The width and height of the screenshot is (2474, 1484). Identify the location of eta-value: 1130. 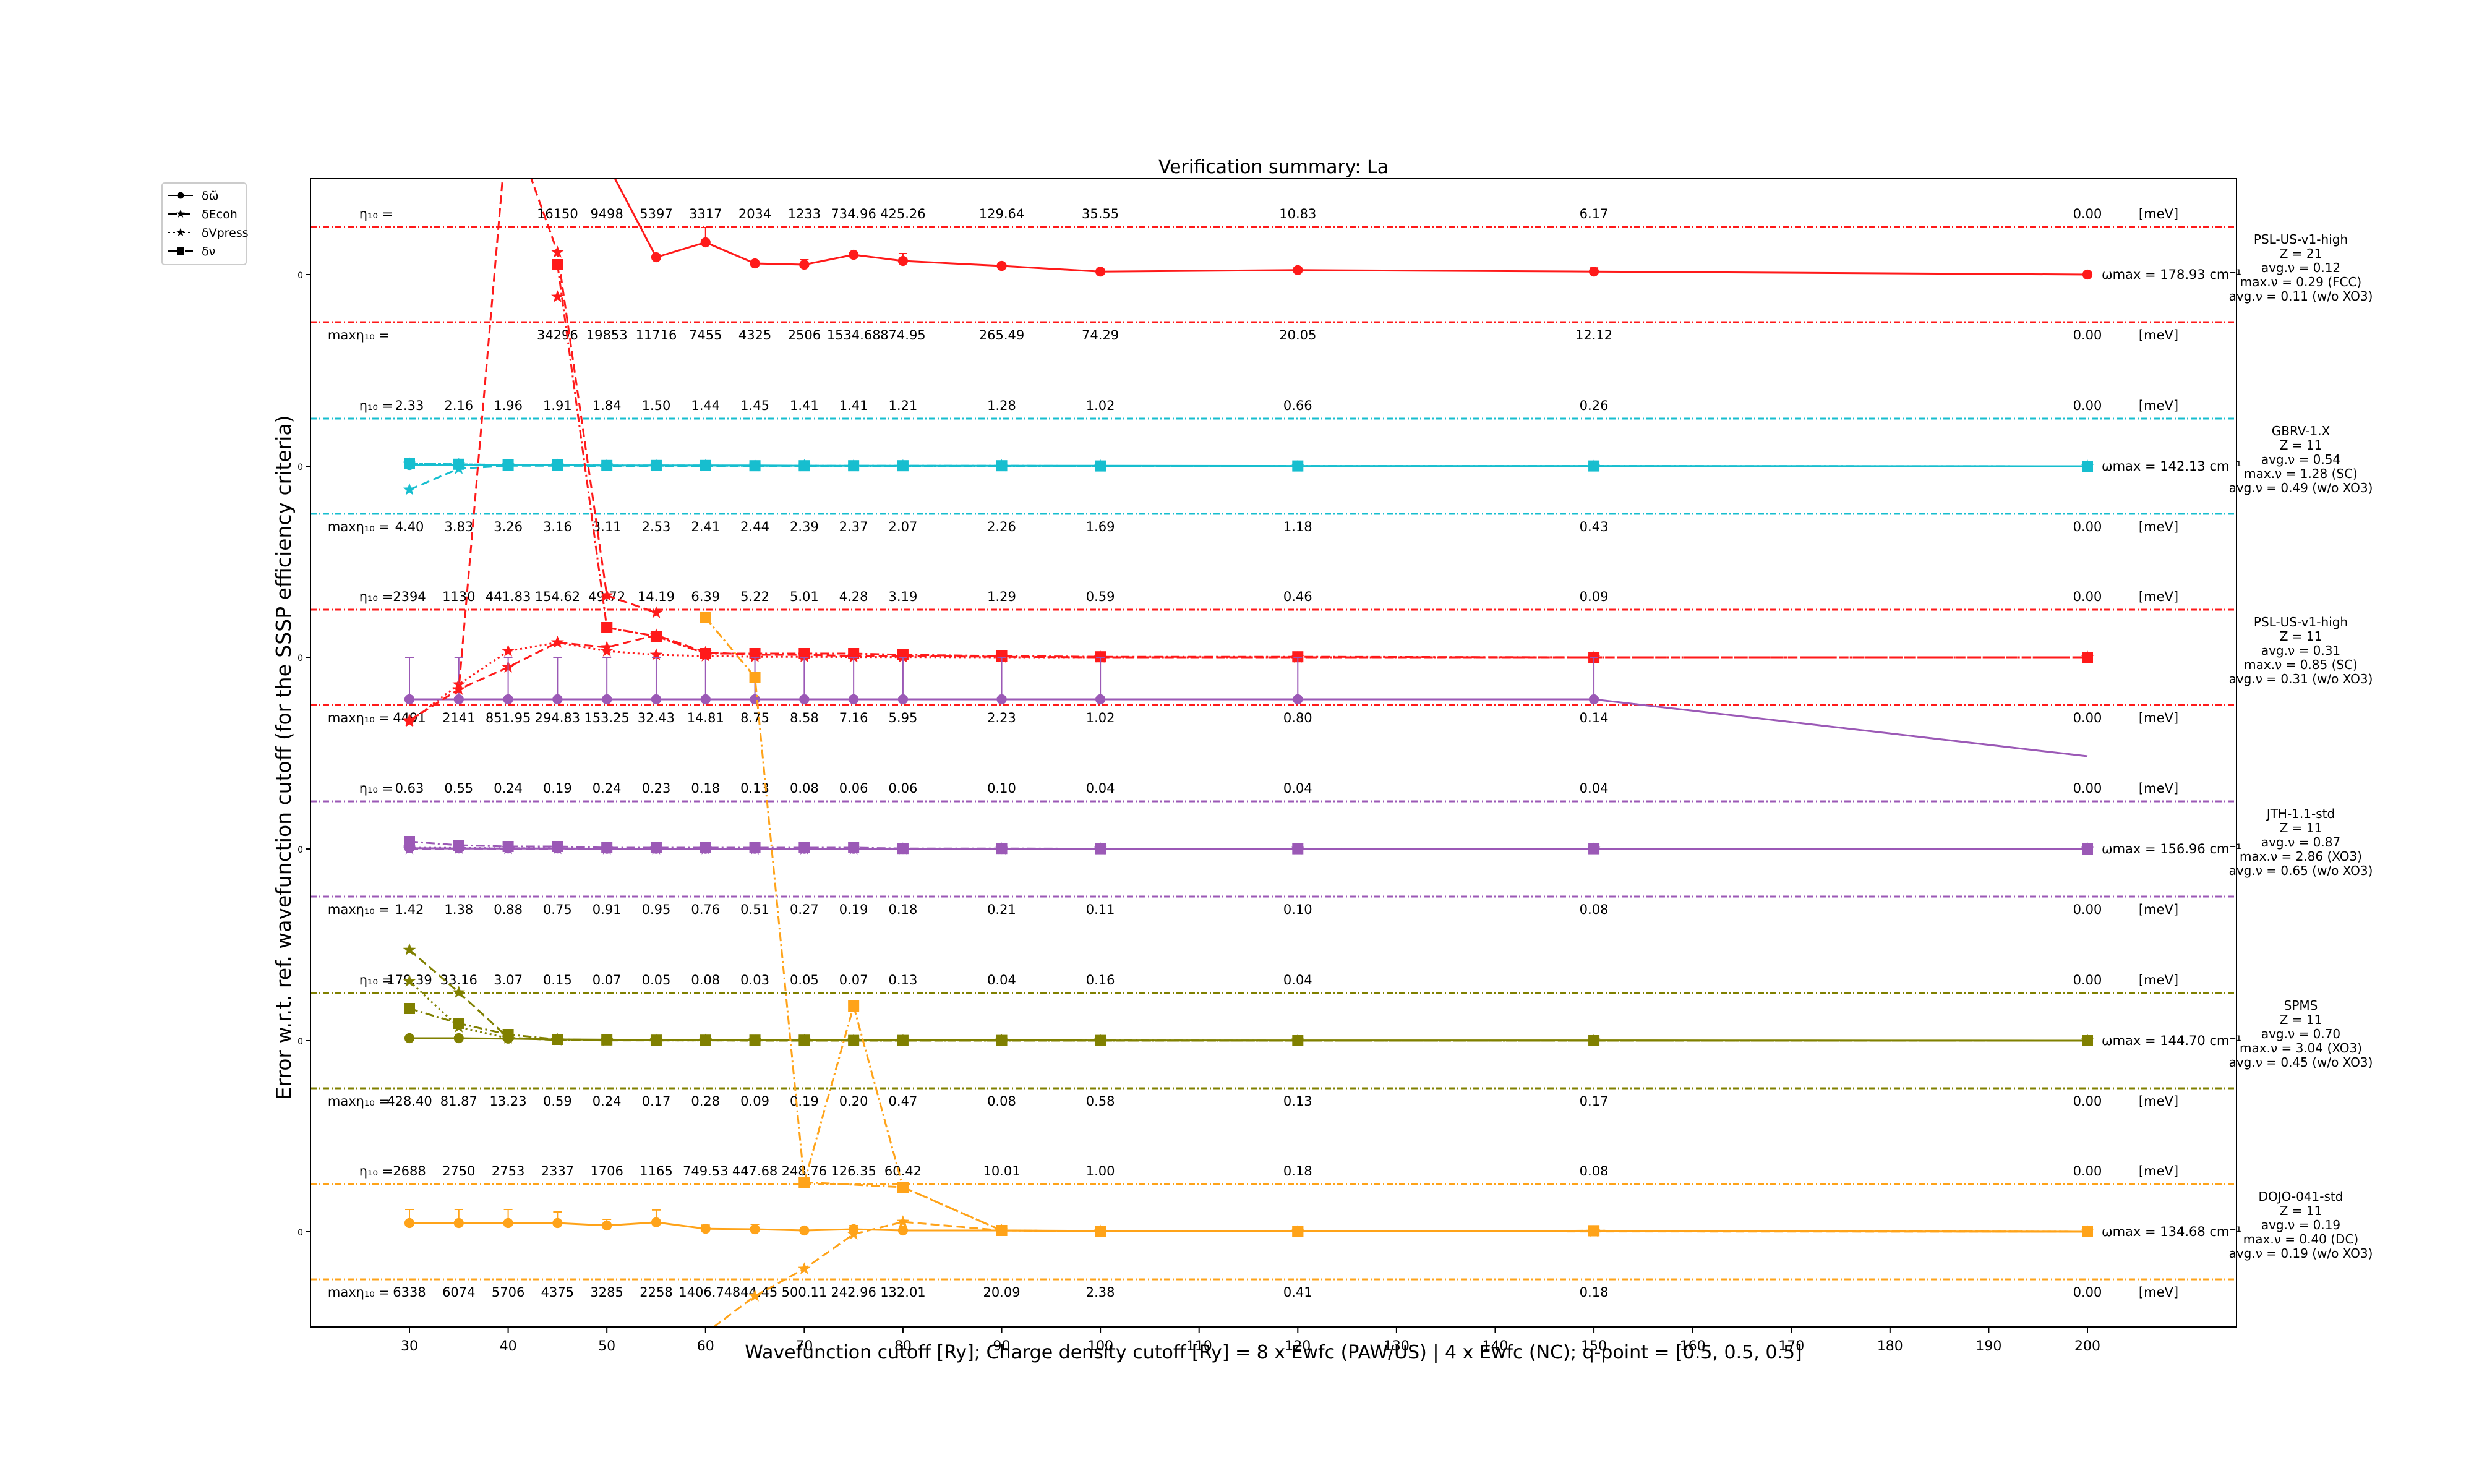
(458, 596).